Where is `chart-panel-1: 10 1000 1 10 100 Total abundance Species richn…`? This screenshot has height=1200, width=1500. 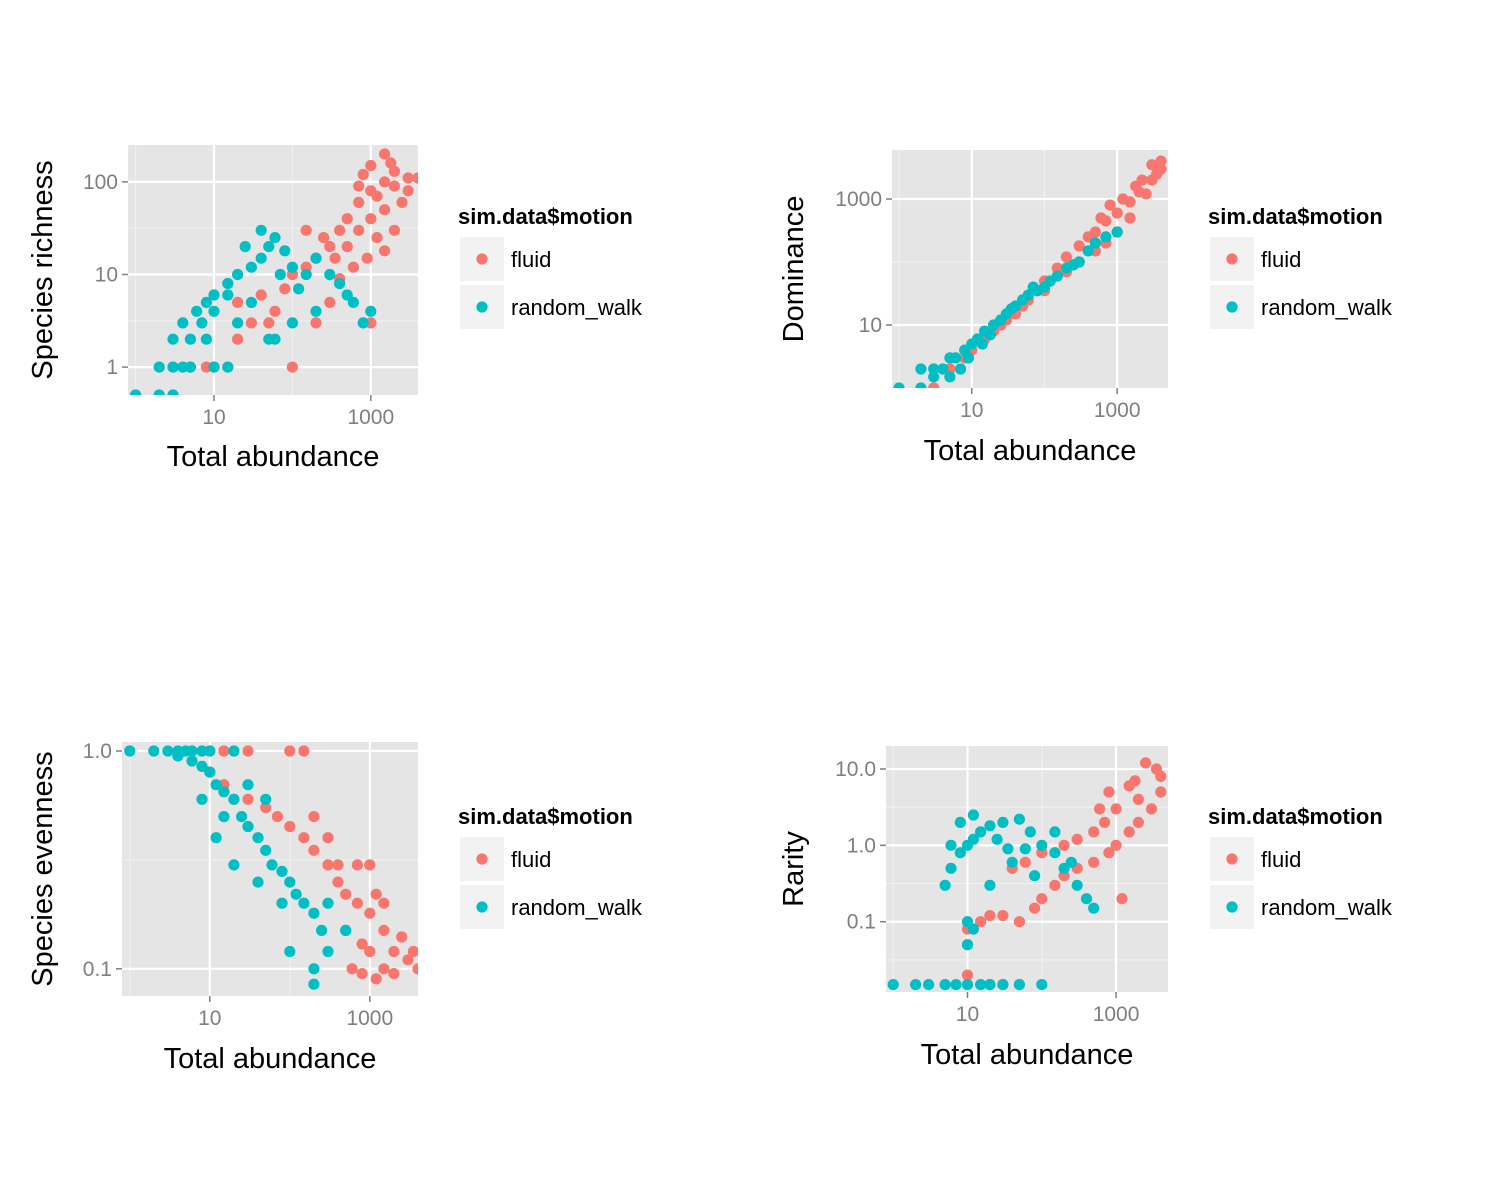
chart-panel-1: 10 1000 1 10 100 Total abundance Species richn… is located at coordinates (335, 309).